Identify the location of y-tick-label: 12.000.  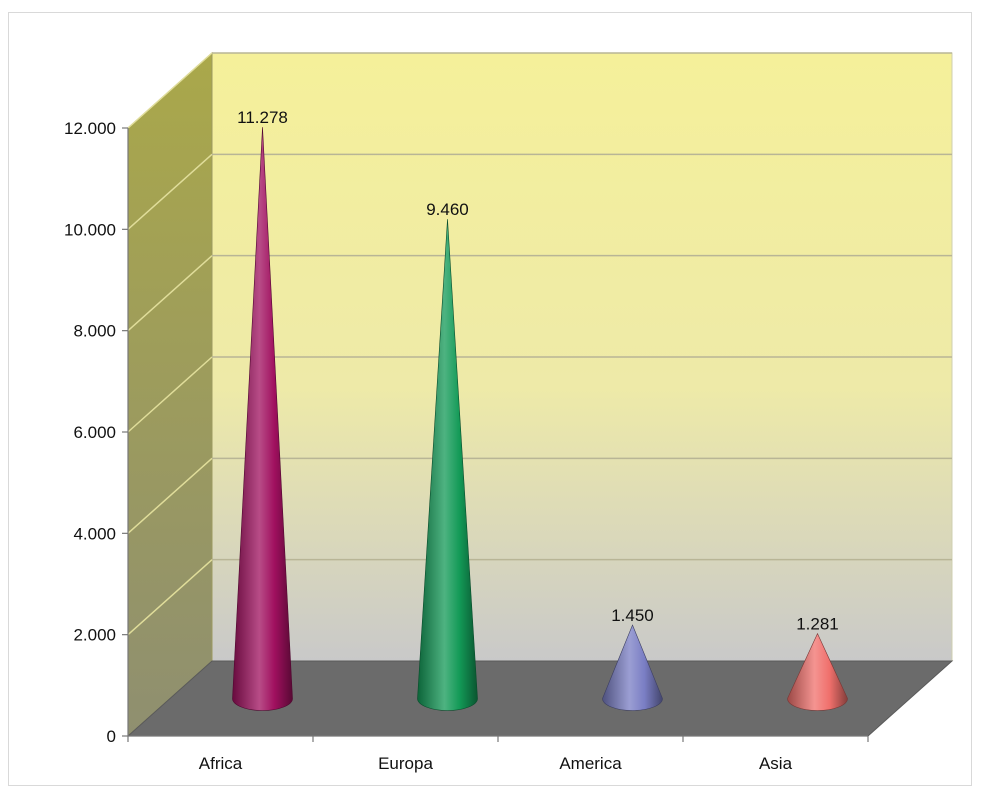
(90, 128).